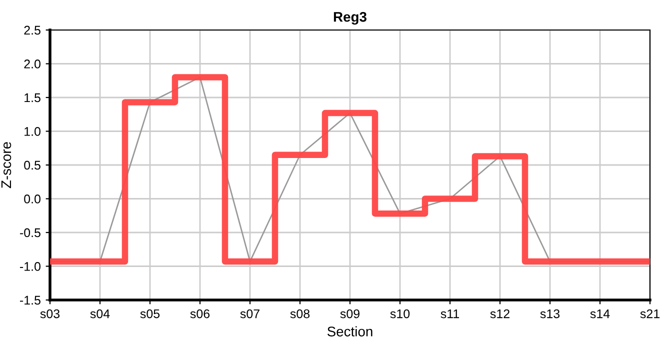 Image resolution: width=660 pixels, height=360 pixels. What do you see at coordinates (150, 313) in the screenshot?
I see `x-tick-label: s05` at bounding box center [150, 313].